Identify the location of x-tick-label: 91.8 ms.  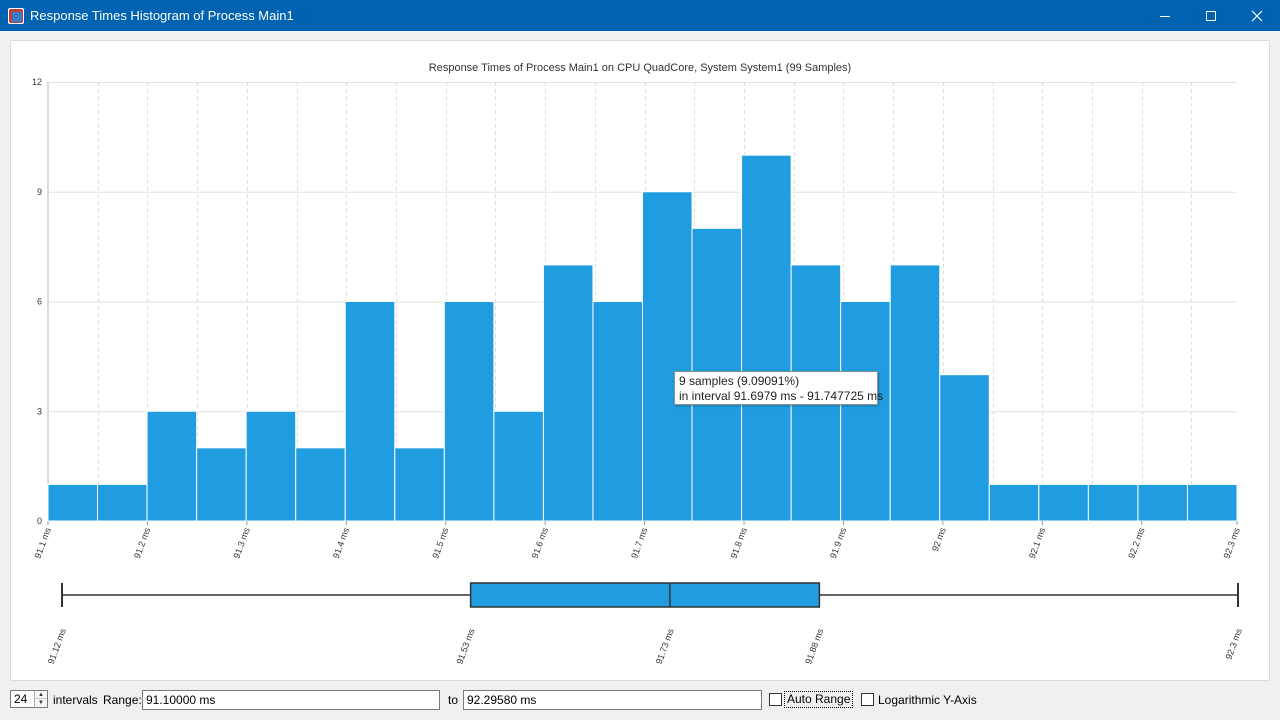
(739, 543).